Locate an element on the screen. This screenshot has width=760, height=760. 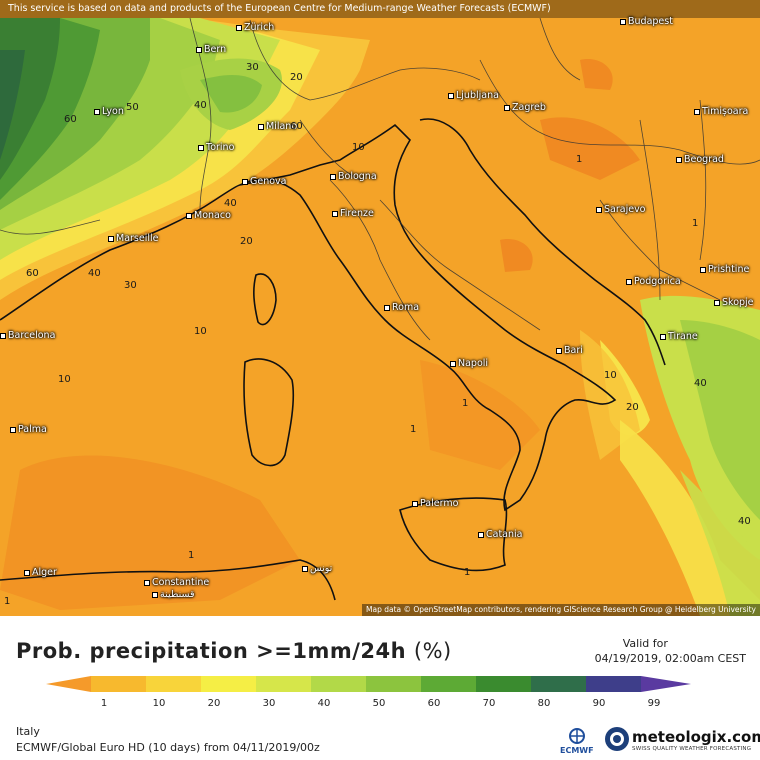
city-label: Alger is located at coordinates (40, 572).